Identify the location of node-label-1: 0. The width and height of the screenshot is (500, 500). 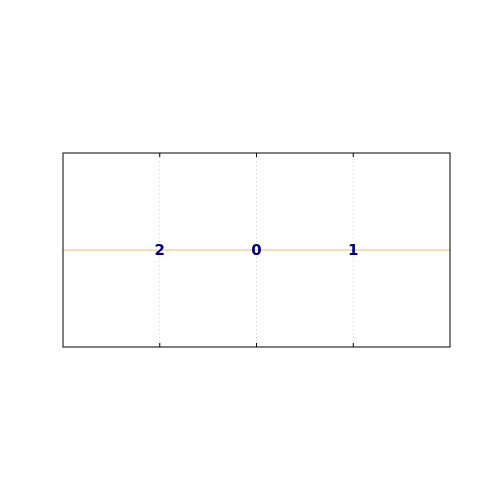
(256, 250).